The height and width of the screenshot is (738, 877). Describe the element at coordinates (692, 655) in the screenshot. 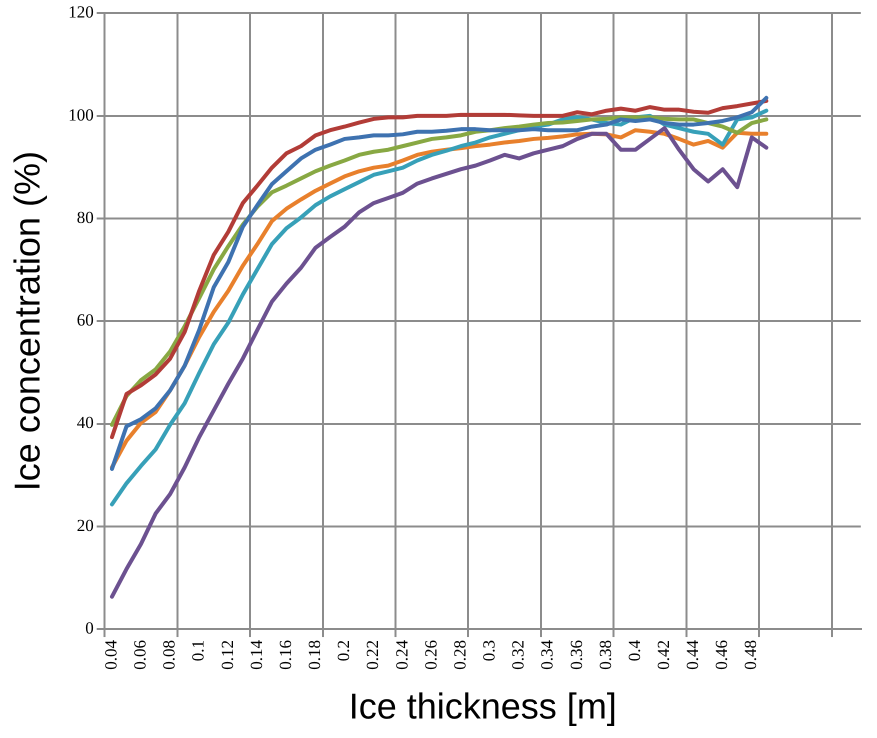

I see `x-tick-label: 0.44` at that location.